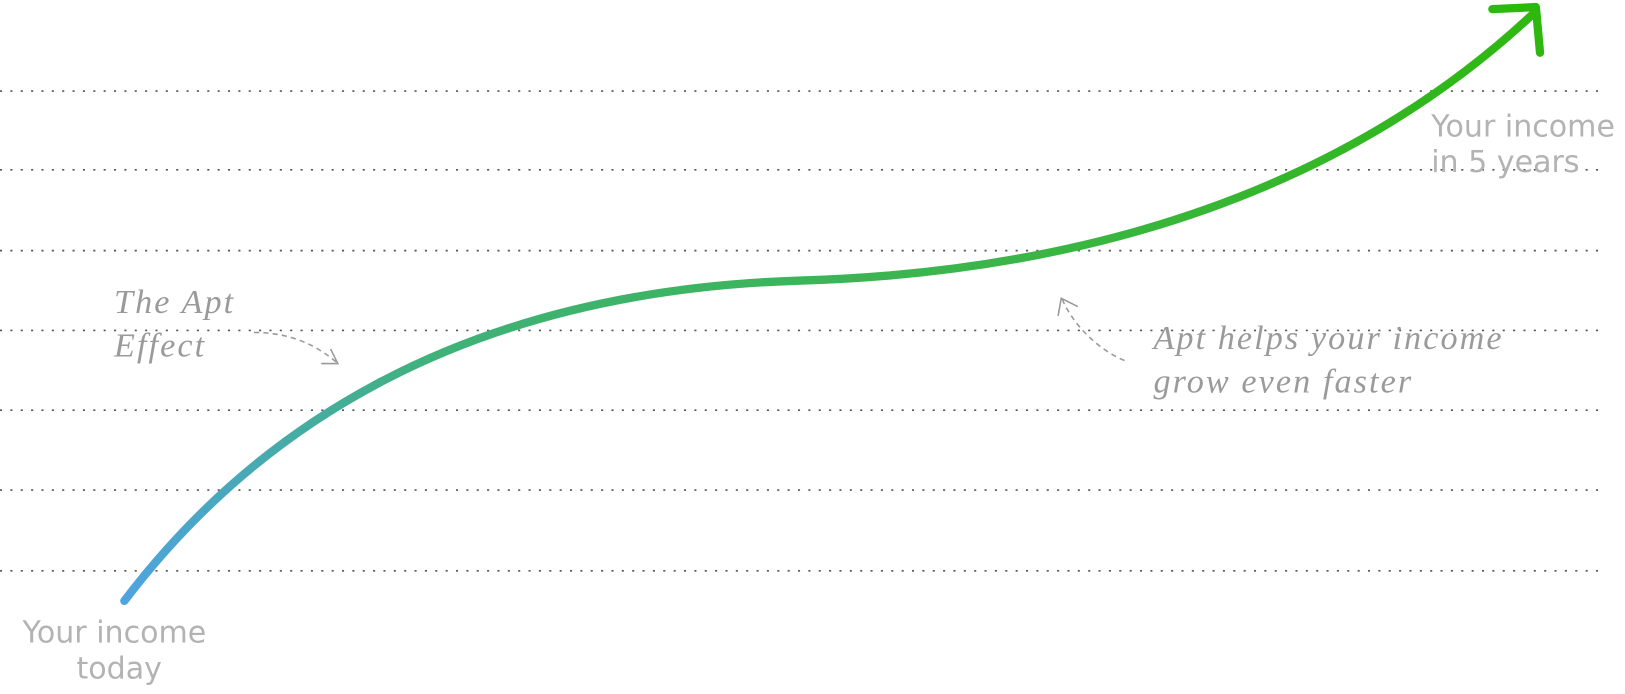  Describe the element at coordinates (1332, 360) in the screenshot. I see `faster-note: Apt helps your income grow even faster` at that location.